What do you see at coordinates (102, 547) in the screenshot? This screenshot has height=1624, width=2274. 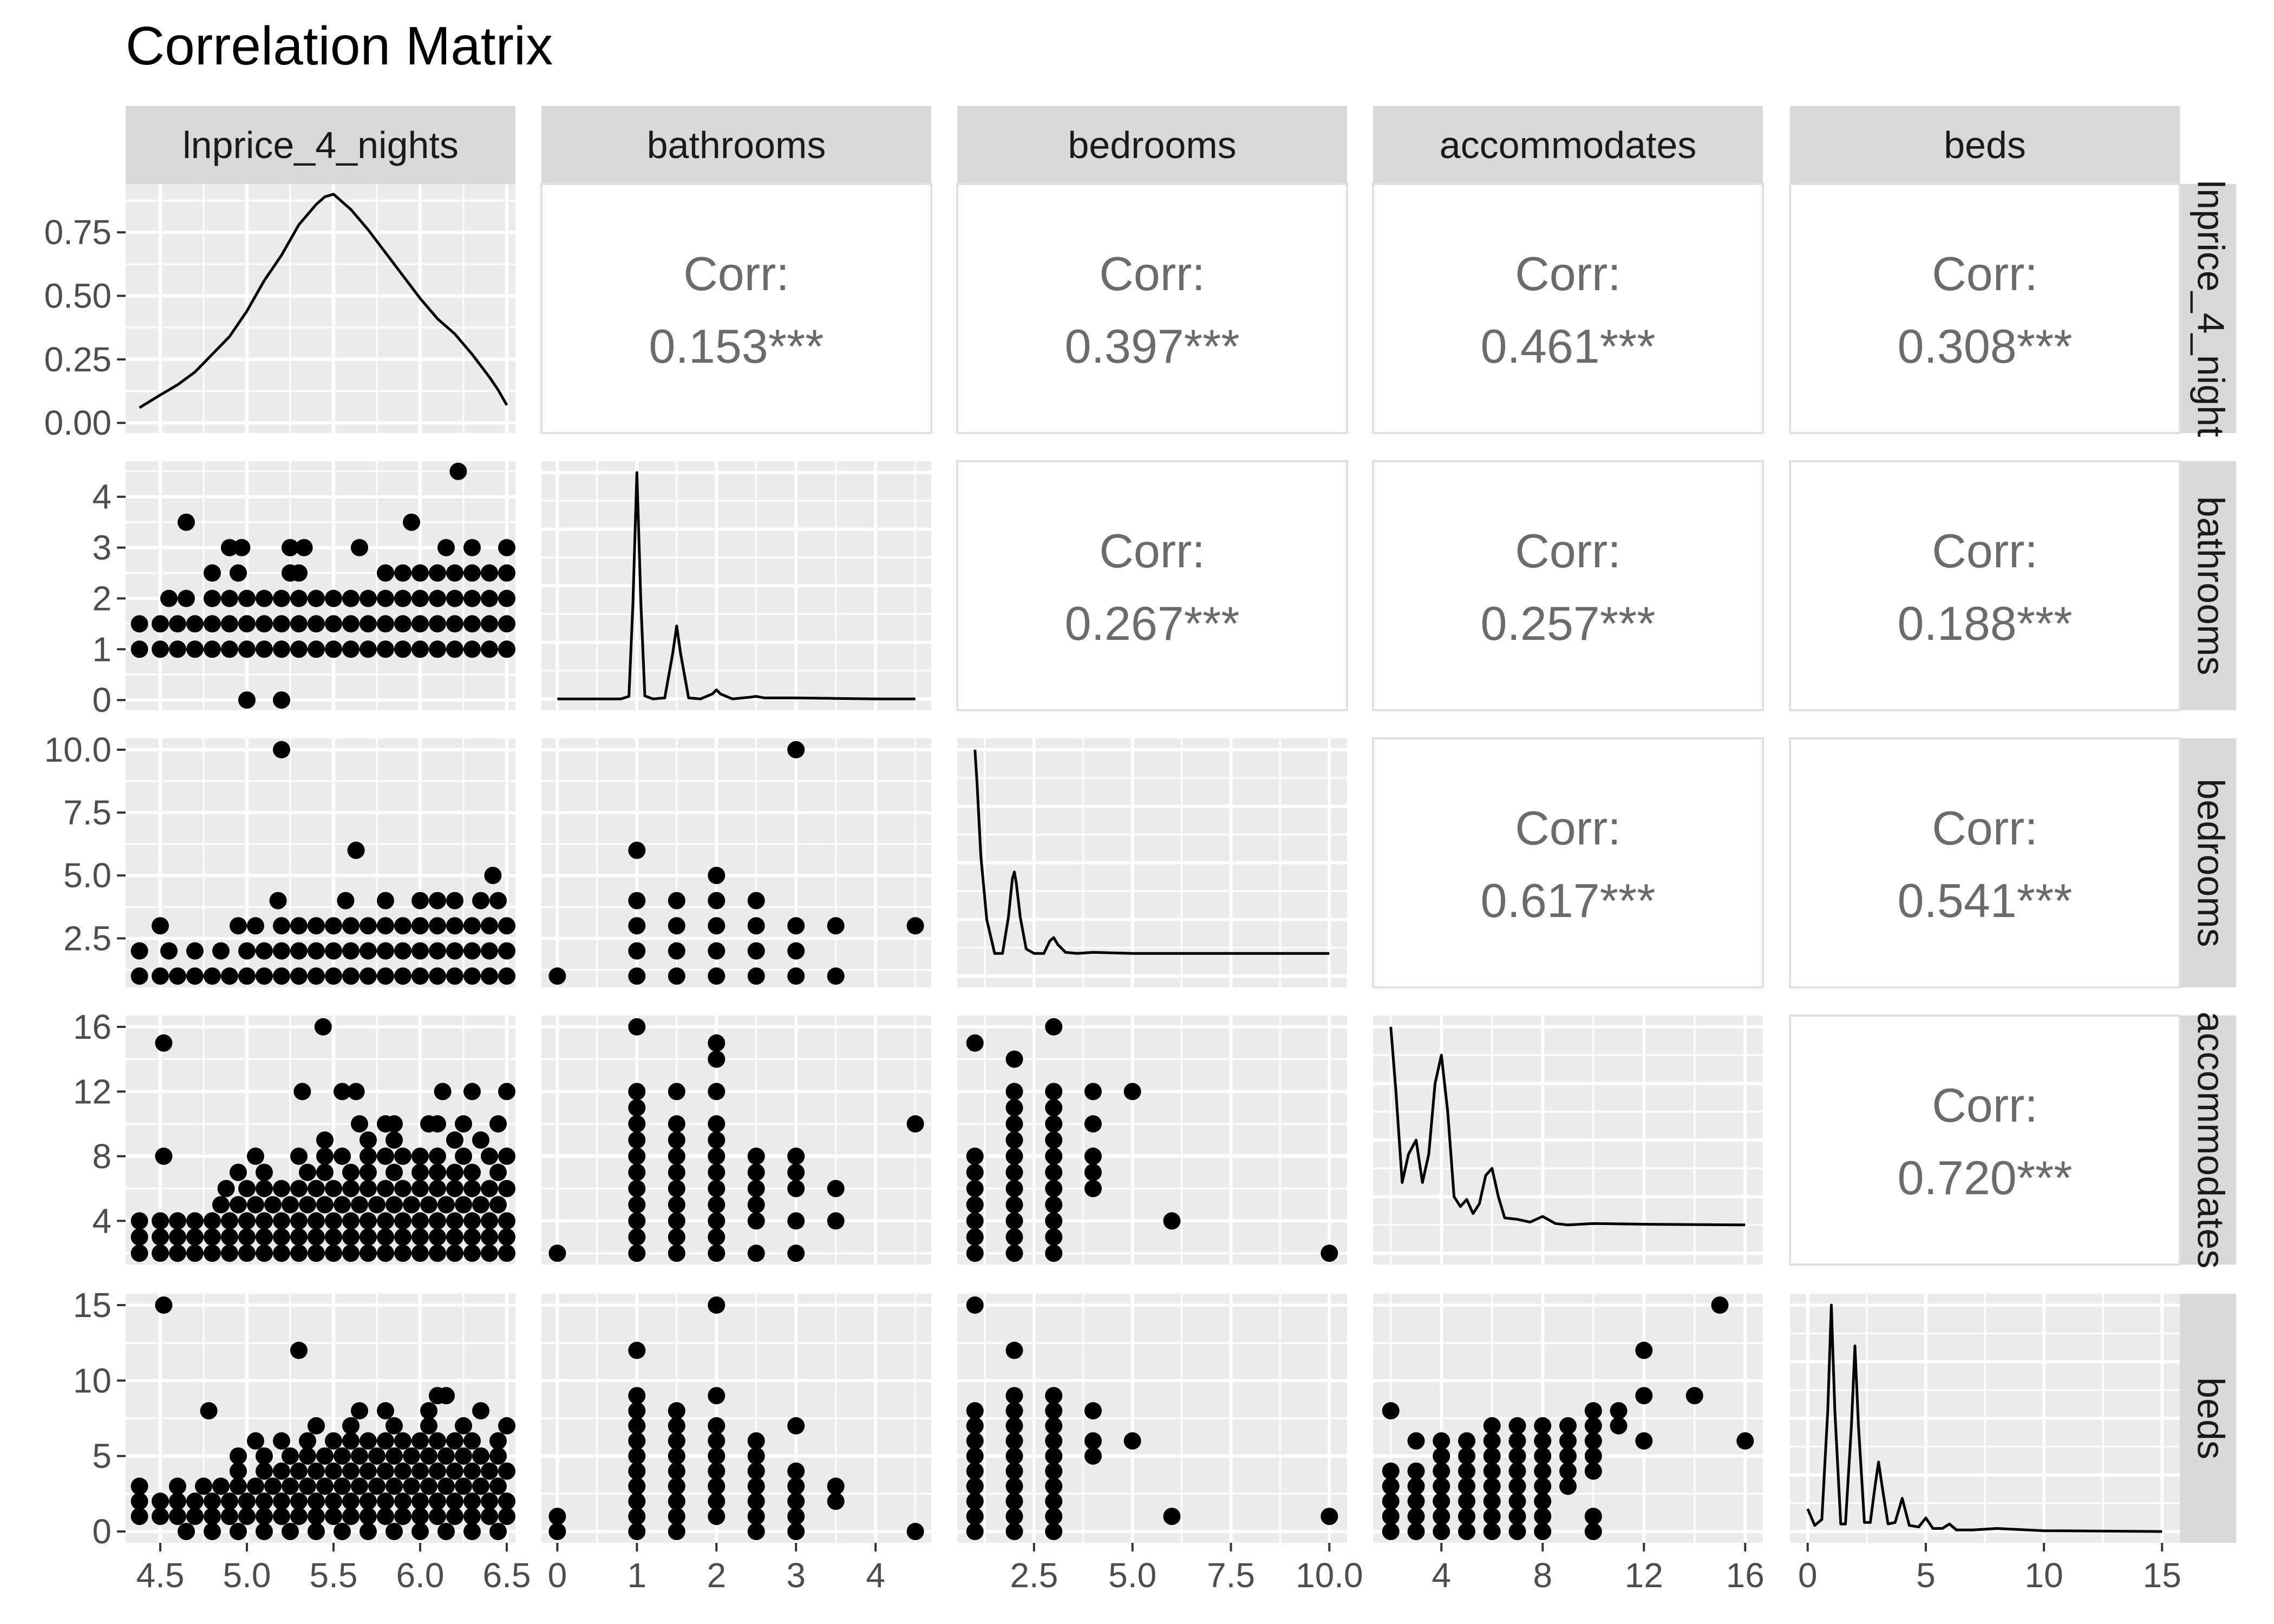 I see `y-tick-label: 3` at bounding box center [102, 547].